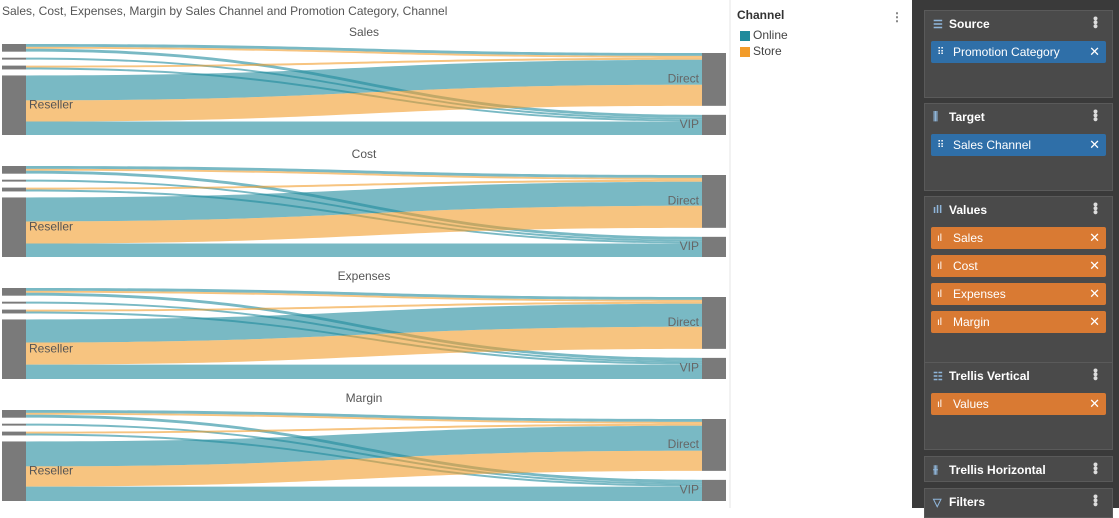 The width and height of the screenshot is (1119, 518). Describe the element at coordinates (1018, 238) in the screenshot. I see `field-chip: ıl Sales ✕` at that location.